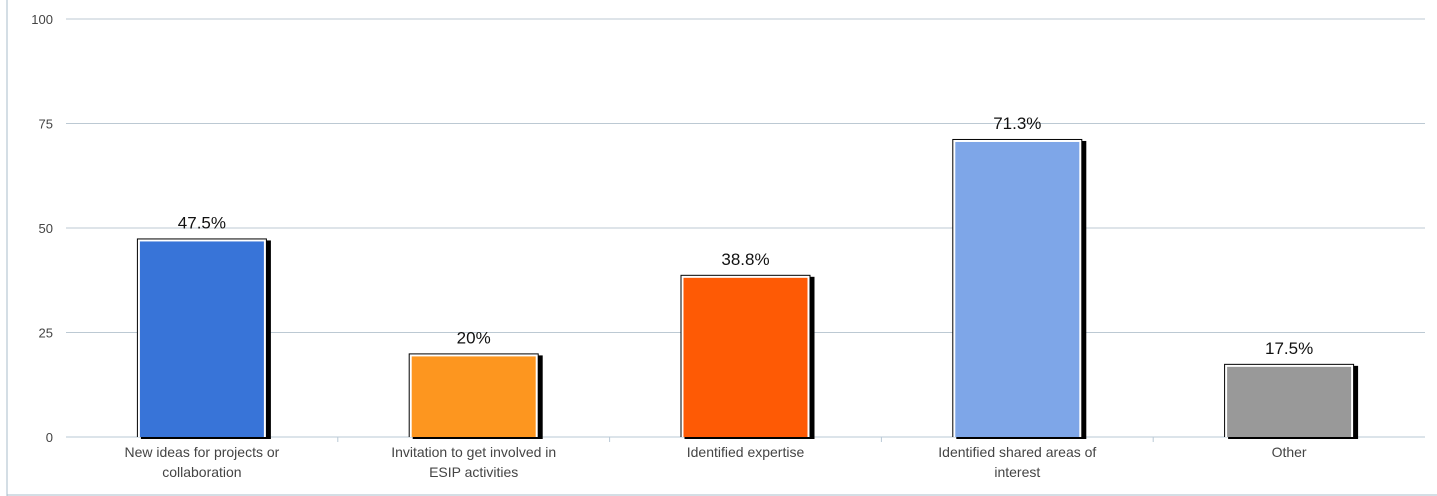 The image size is (1437, 496). I want to click on x-category-label: collaboration, so click(201, 472).